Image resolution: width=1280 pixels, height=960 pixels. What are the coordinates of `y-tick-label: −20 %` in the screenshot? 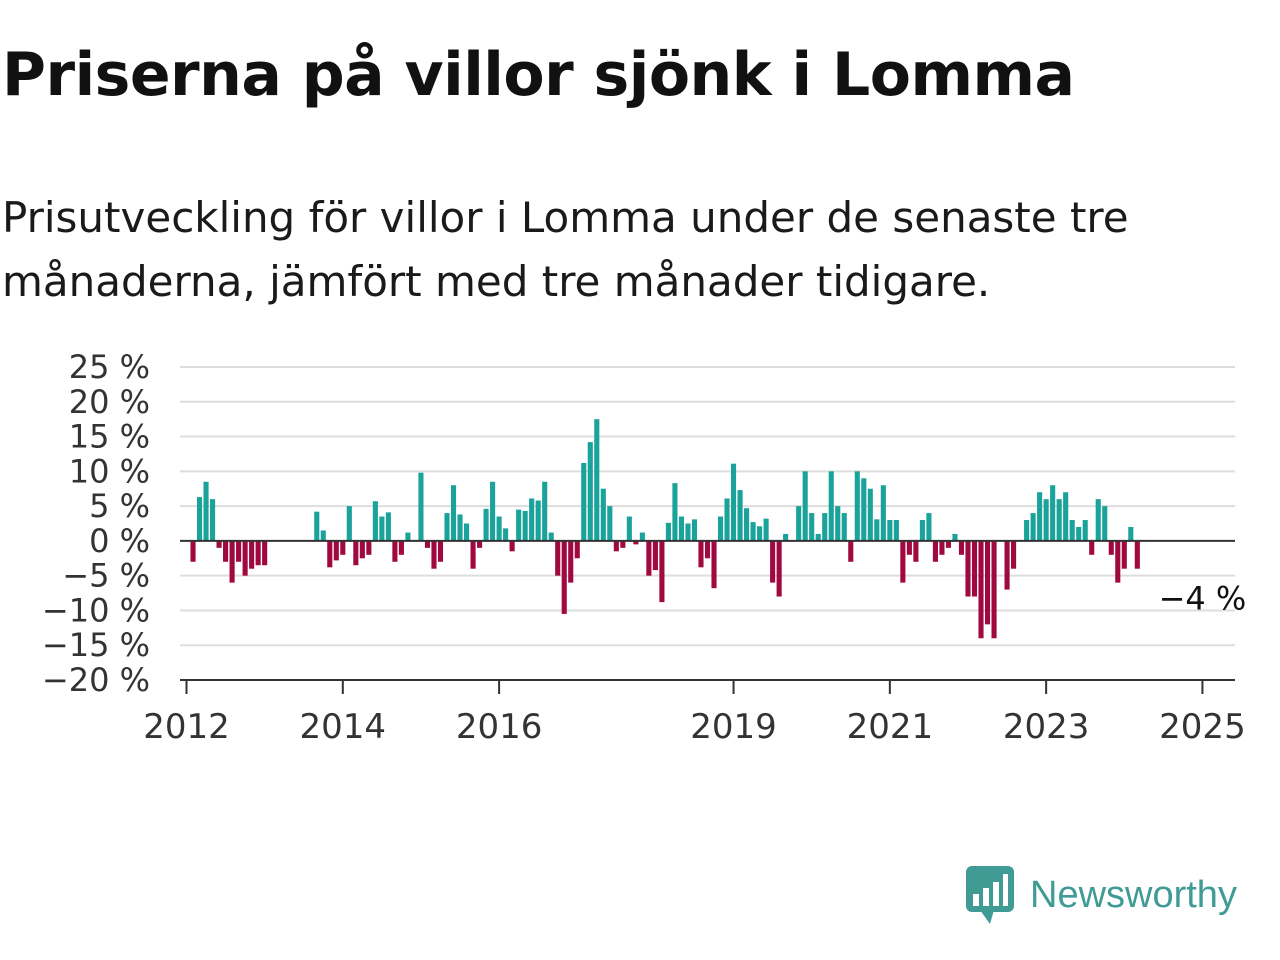 It's located at (96, 680).